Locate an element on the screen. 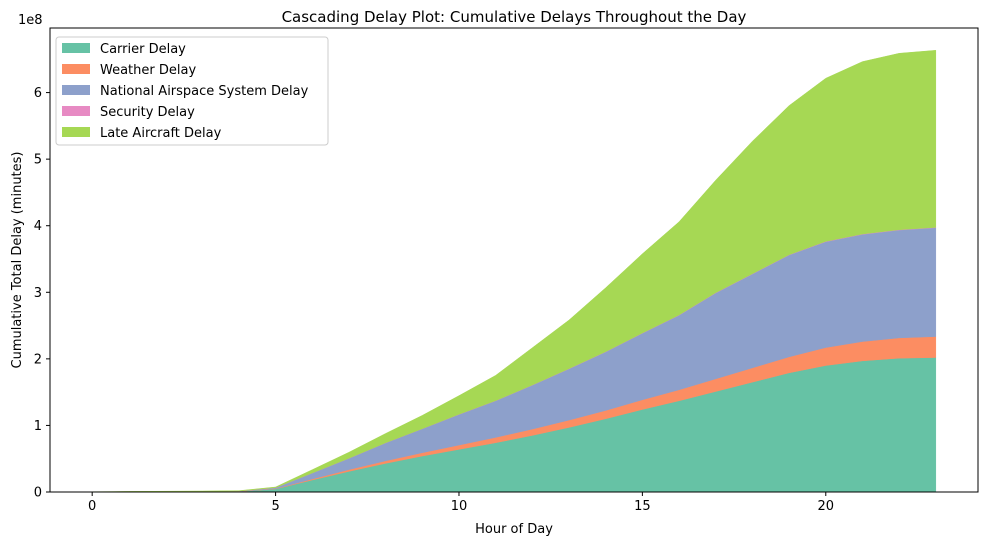 The height and width of the screenshot is (545, 988). legend-label: National Airspace System Delay is located at coordinates (204, 91).